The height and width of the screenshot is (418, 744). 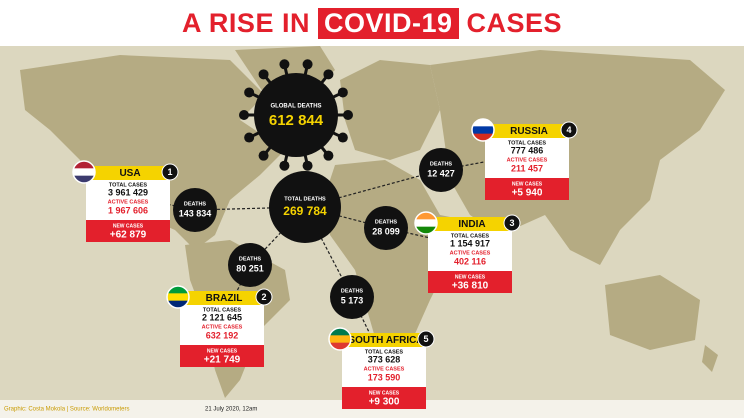 What do you see at coordinates (384, 402) in the screenshot?
I see `new-cases-value: +9 300` at bounding box center [384, 402].